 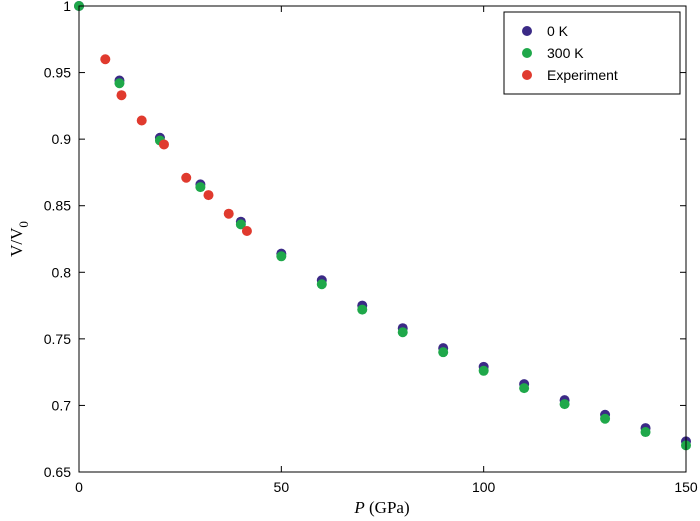 I want to click on y-axis-label: V/V0, so click(x=19, y=239).